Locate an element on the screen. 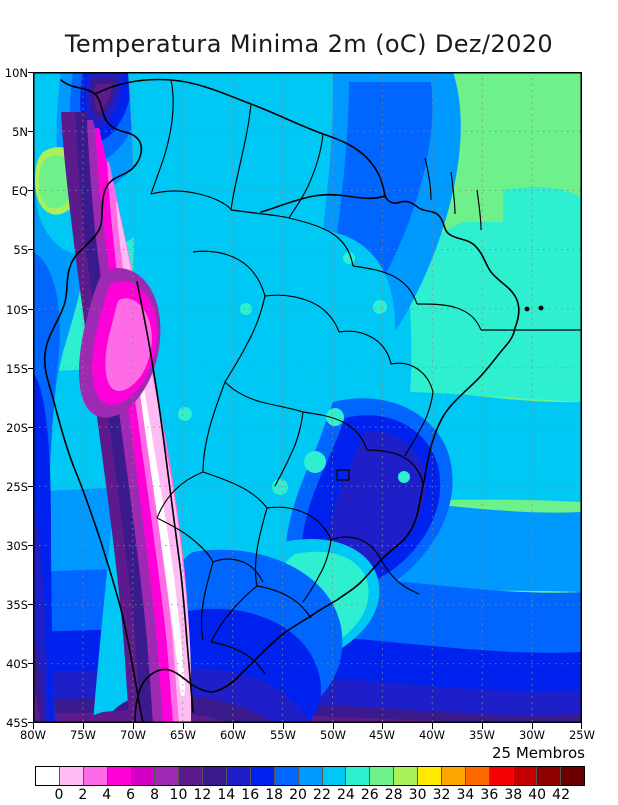  y-tick-label: 40S is located at coordinates (17, 664).